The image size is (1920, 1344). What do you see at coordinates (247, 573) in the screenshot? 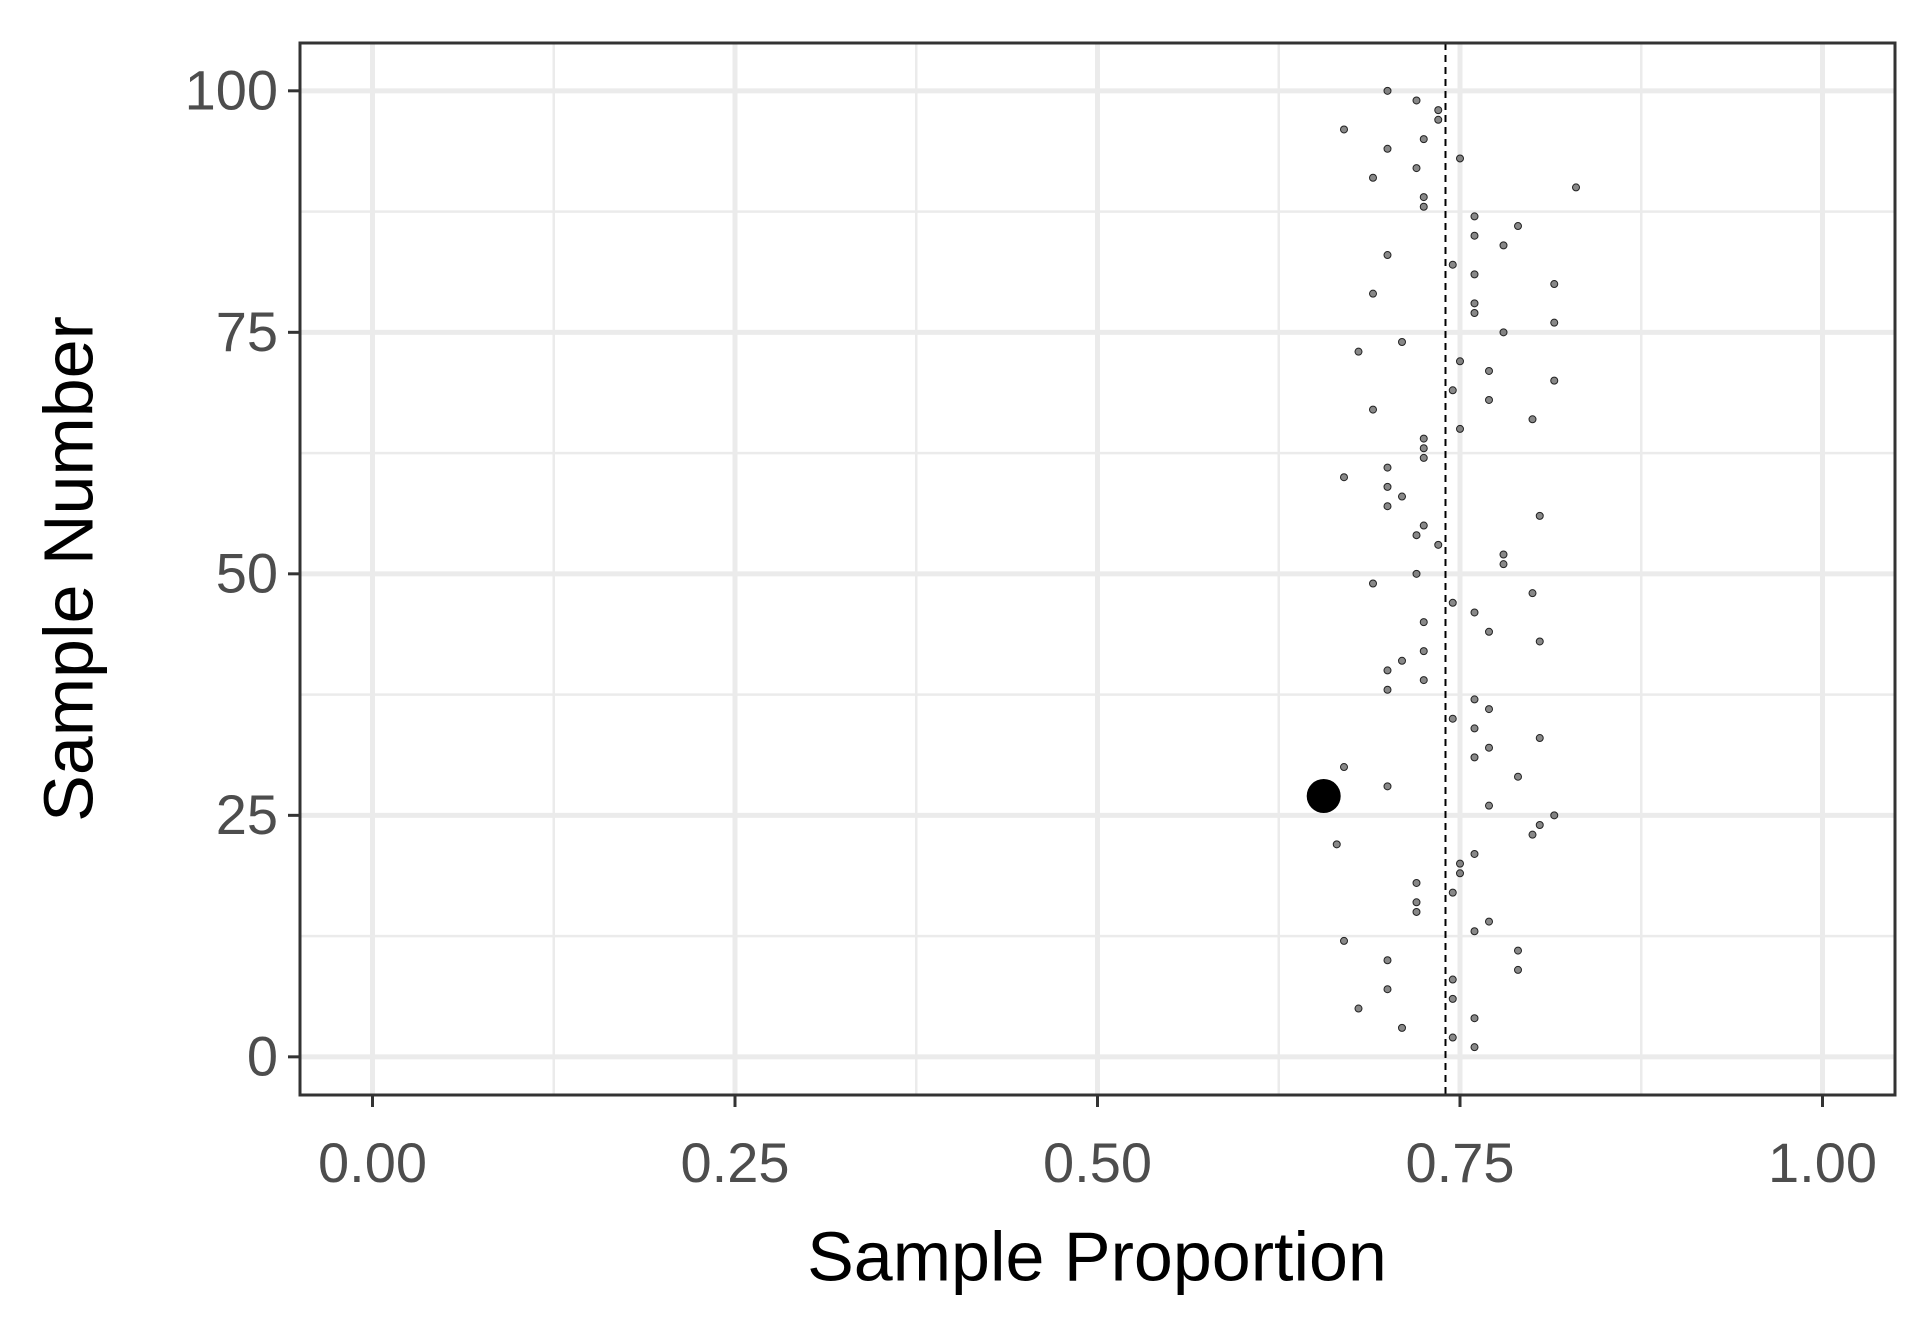
I see `y-tick-label: 50` at bounding box center [247, 573].